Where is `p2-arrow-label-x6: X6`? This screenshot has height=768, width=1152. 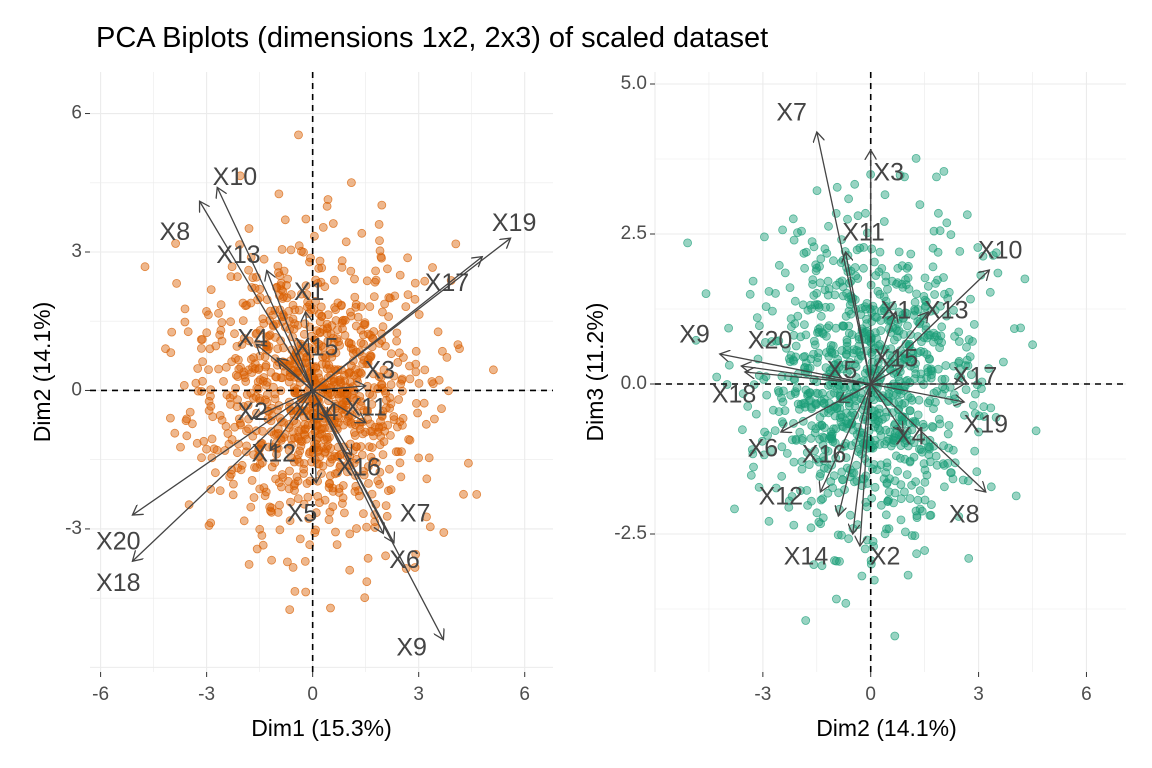 p2-arrow-label-x6: X6 is located at coordinates (763, 449).